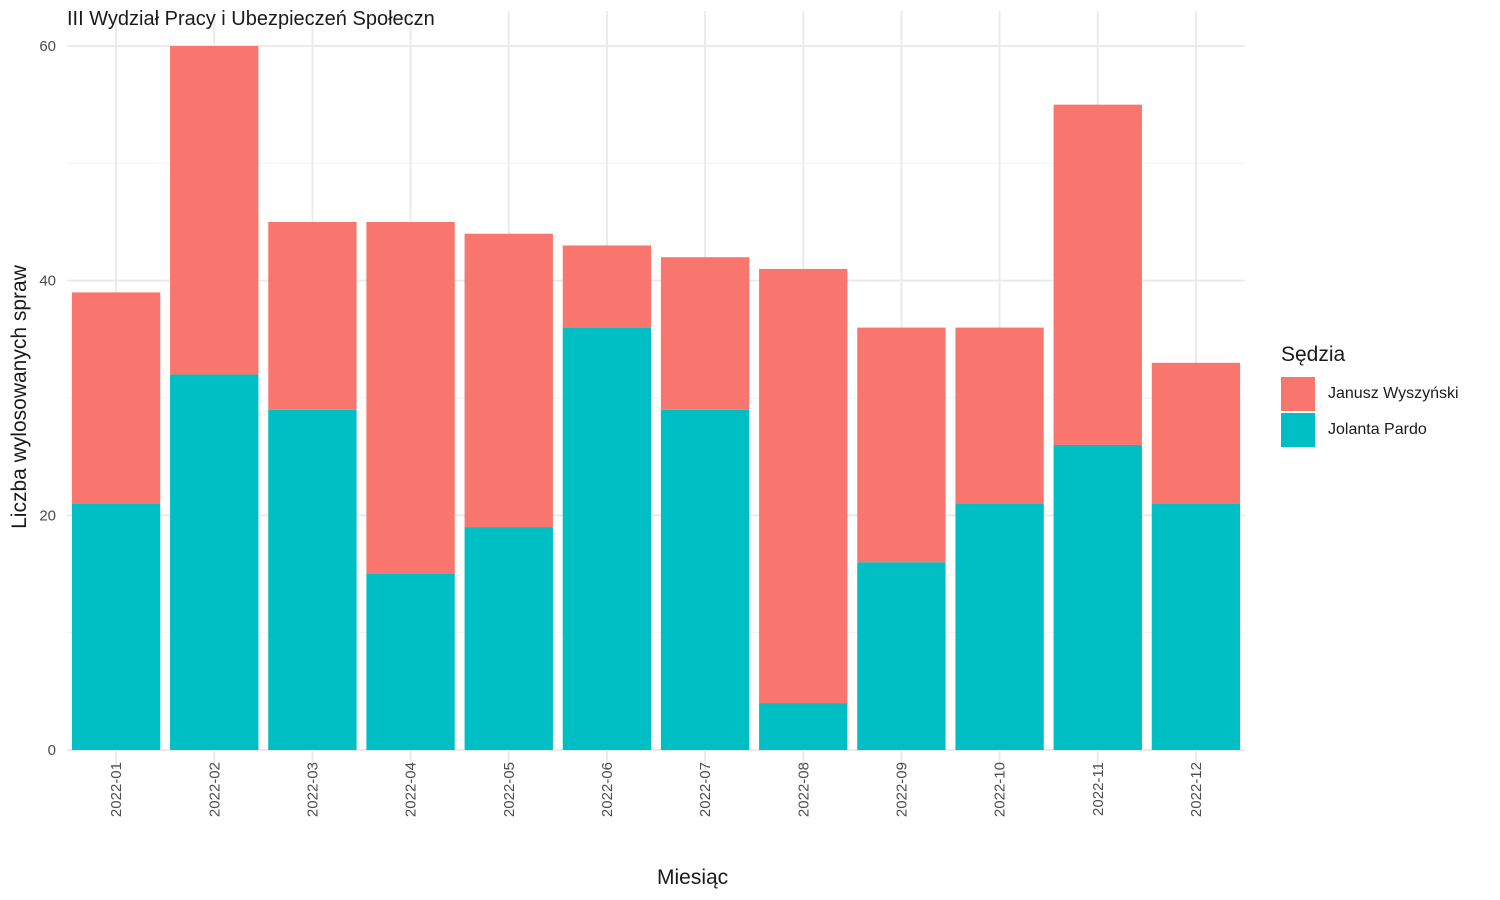 Image resolution: width=1500 pixels, height=900 pixels. I want to click on legend-swatch-jolanta, so click(1298, 430).